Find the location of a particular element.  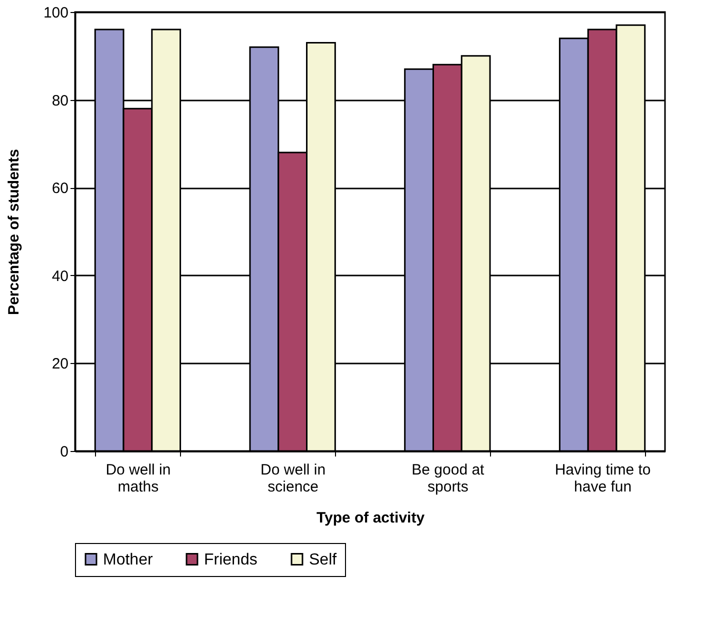

y-tick-label: 20 is located at coordinates (60, 364).